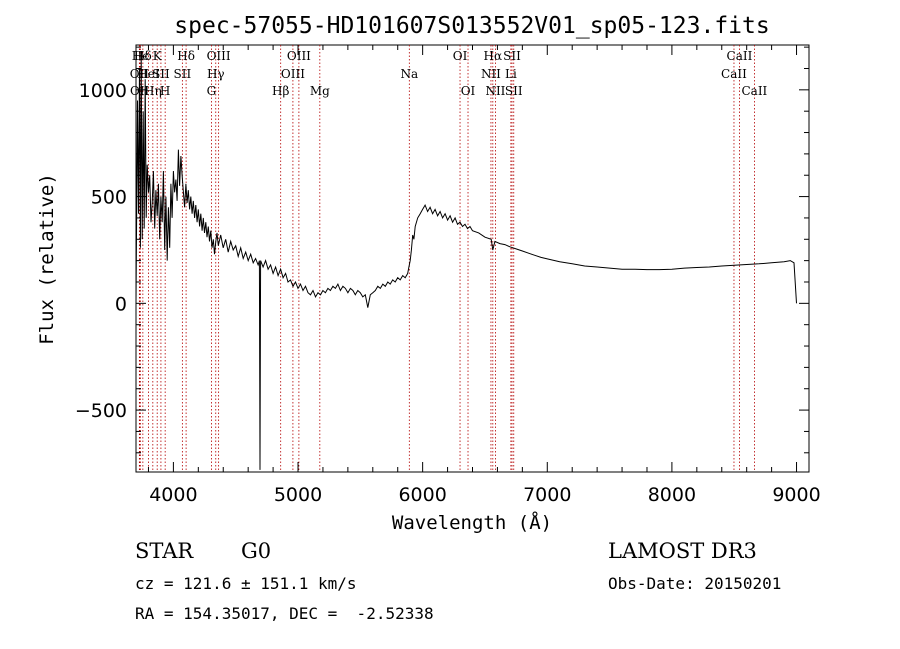 The image size is (900, 649). I want to click on line-label-22: NII, so click(491, 74).